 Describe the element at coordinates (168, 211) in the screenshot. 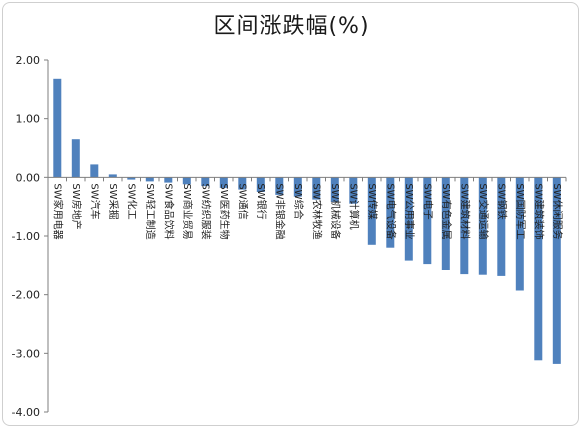

I see `category-label: SW食品饮料` at that location.